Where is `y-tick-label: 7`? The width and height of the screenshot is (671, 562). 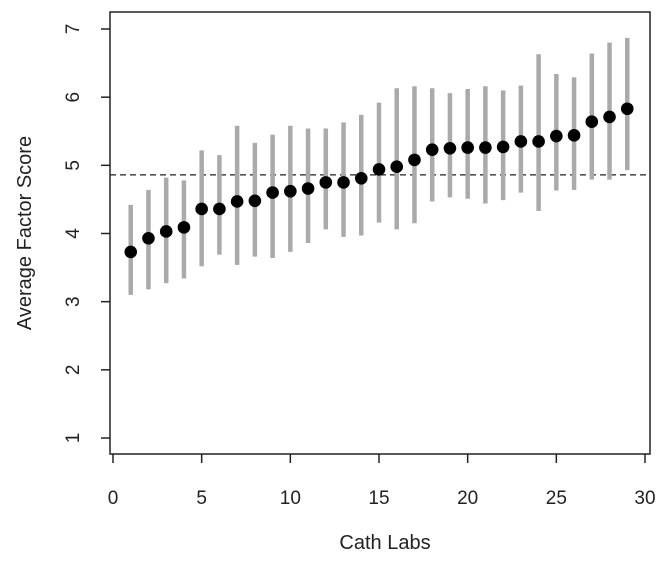 y-tick-label: 7 is located at coordinates (73, 29).